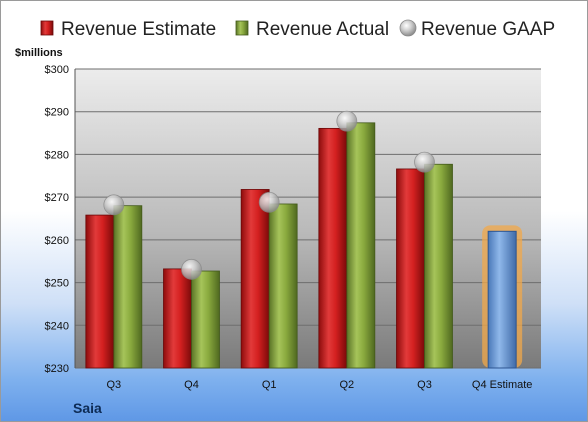 This screenshot has height=422, width=588. Describe the element at coordinates (57, 198) in the screenshot. I see `y-tick-label: $270` at that location.